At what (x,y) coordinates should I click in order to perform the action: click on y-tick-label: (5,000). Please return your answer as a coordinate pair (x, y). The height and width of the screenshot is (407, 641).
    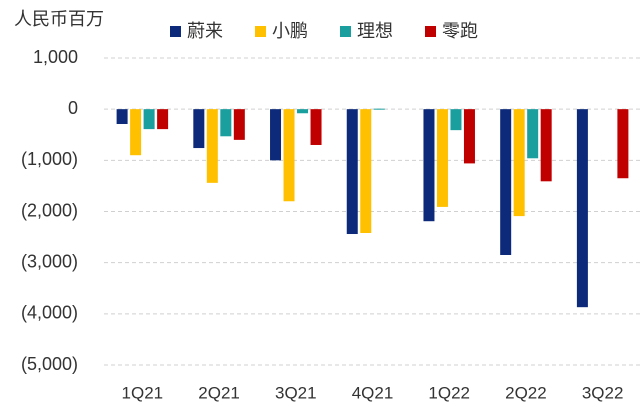
    Looking at the image, I should click on (49, 364).